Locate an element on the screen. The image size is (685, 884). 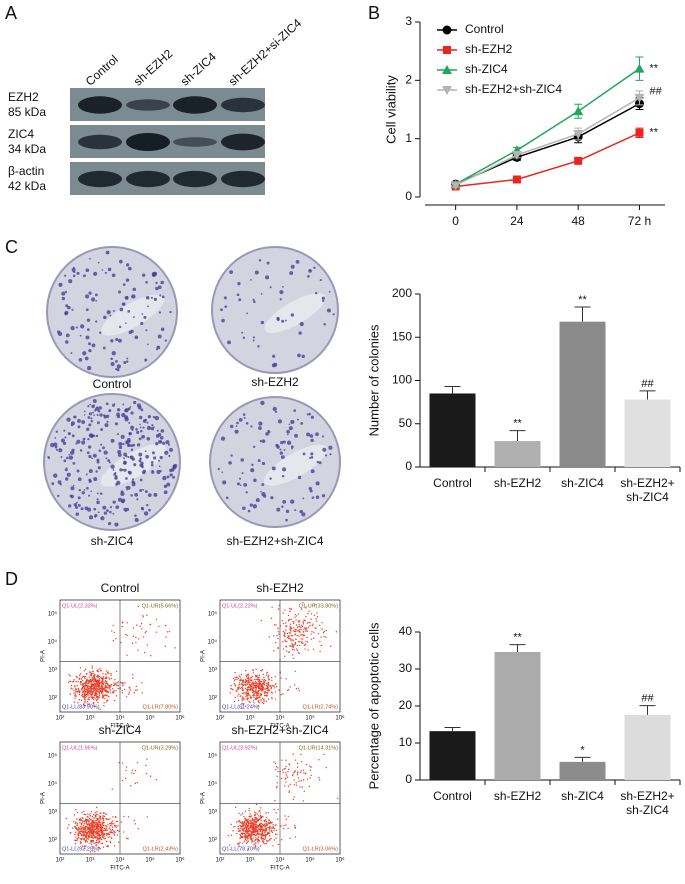
x-tick-label: 10⁵ is located at coordinates (310, 860).